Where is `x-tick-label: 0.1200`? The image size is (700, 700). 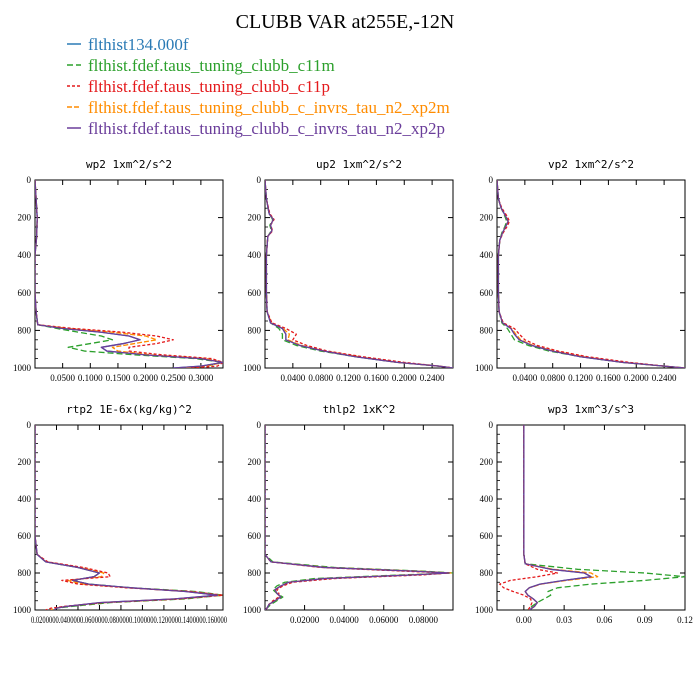
x-tick-label: 0.1200 is located at coordinates (348, 378).